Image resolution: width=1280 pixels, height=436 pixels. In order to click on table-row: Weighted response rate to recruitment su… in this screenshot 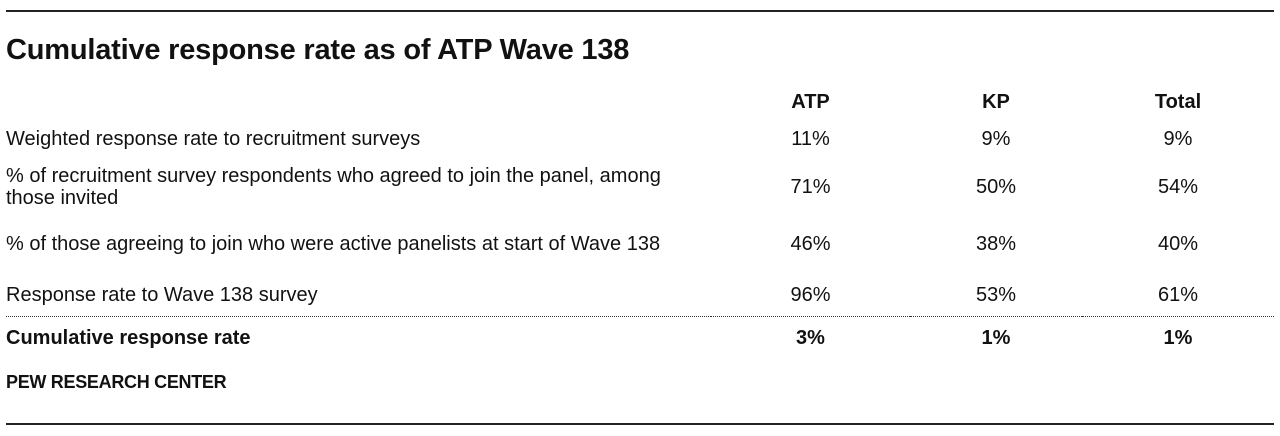, I will do `click(640, 139)`.